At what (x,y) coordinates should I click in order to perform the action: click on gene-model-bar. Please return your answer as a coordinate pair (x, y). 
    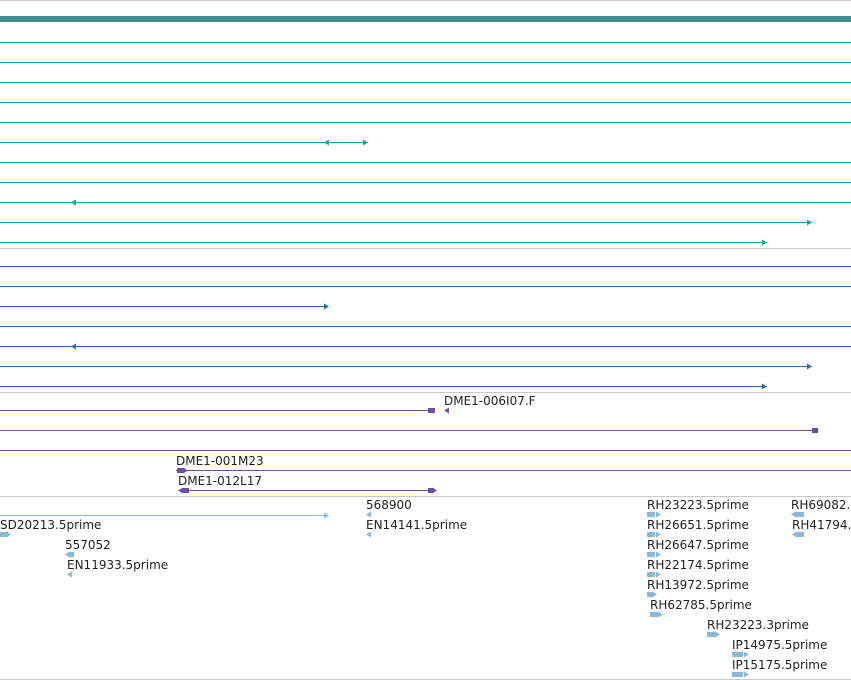
    Looking at the image, I should click on (425, 19).